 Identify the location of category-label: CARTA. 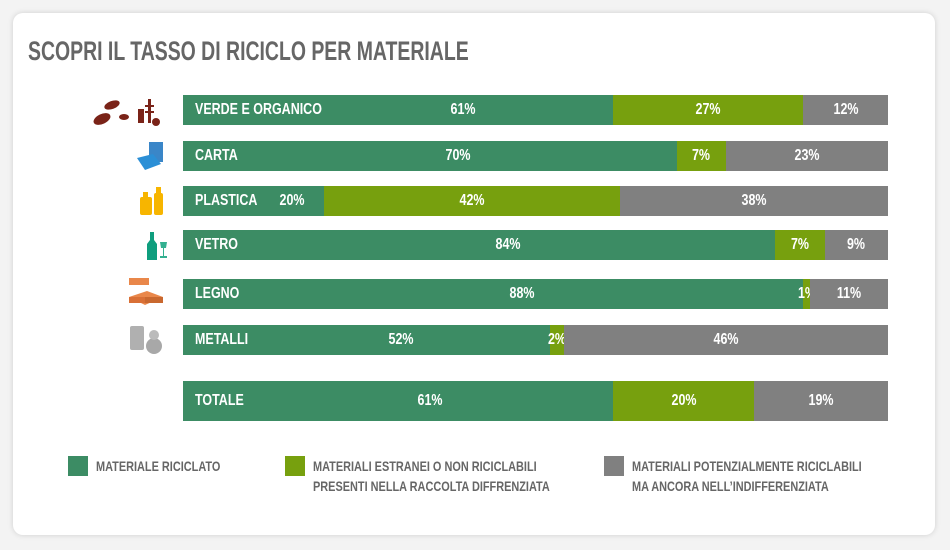
(216, 155).